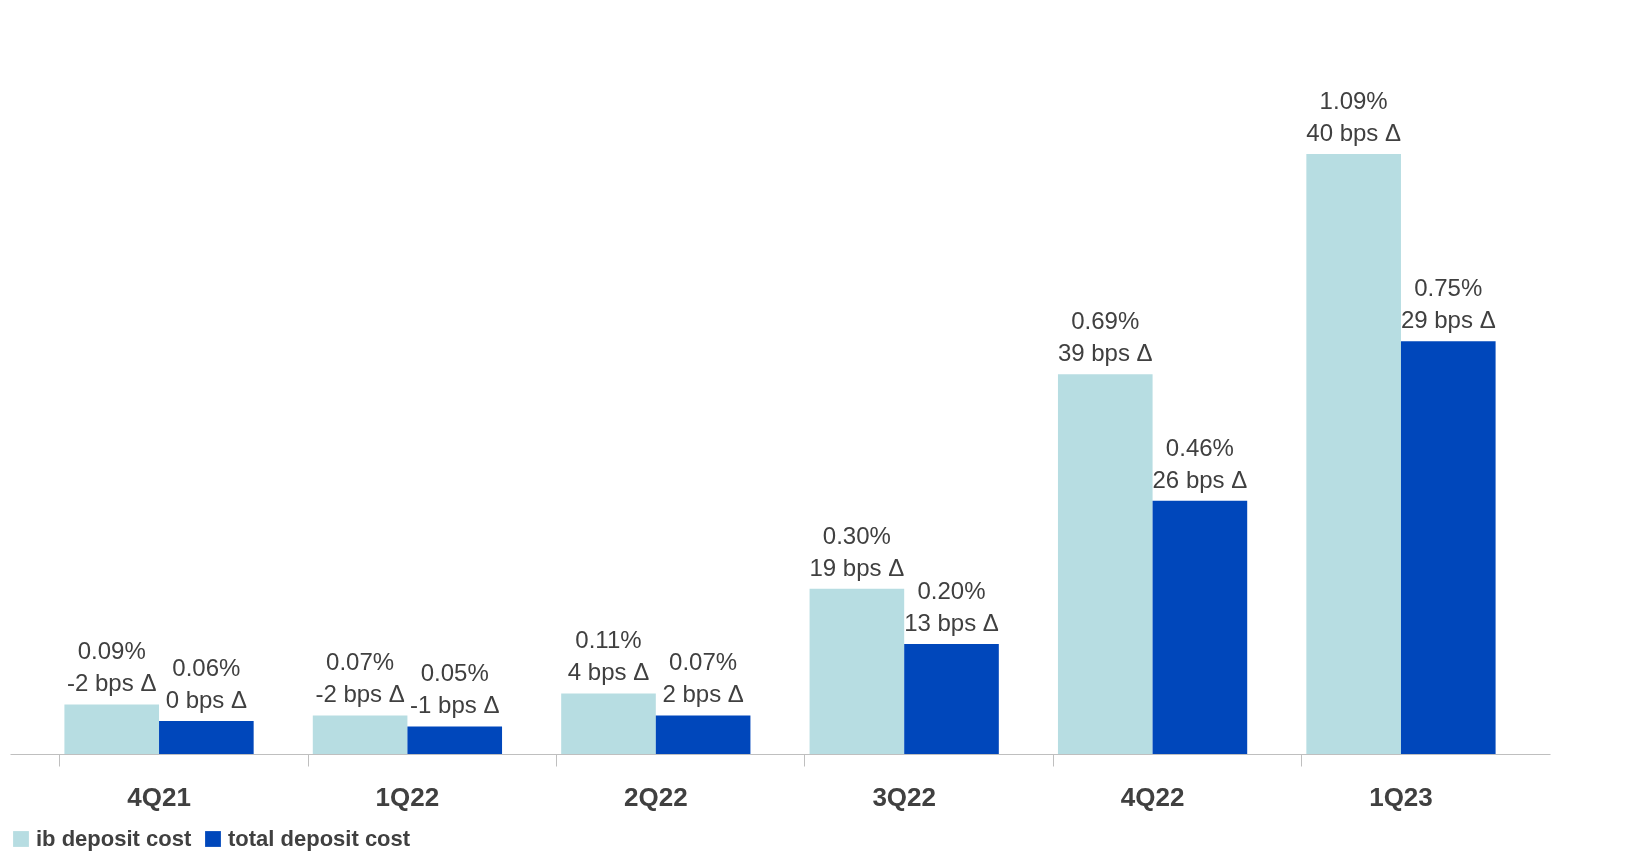  I want to click on x-tick-label: 1Q23, so click(1401, 796).